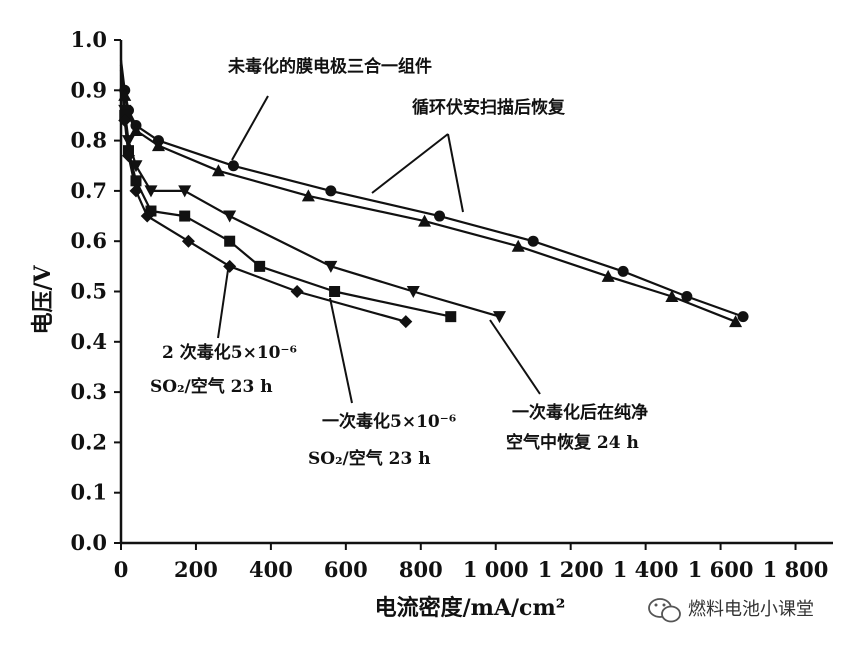  I want to click on arrow-unpoisoned, so click(250, 128).